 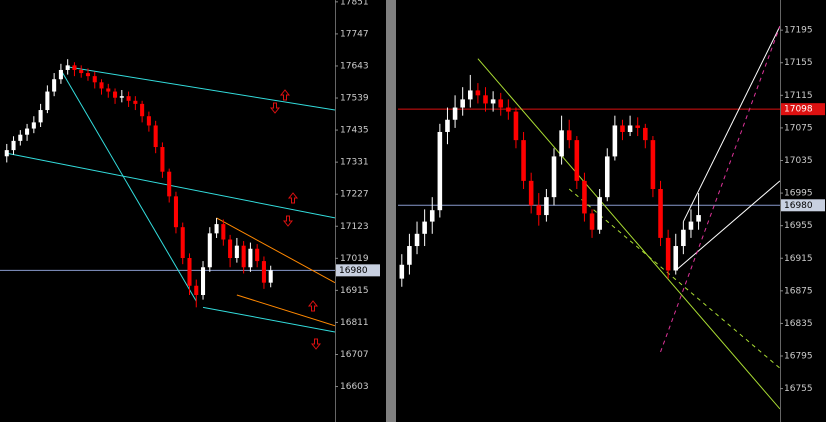 What do you see at coordinates (354, 99) in the screenshot?
I see `y-tick-label: 17539` at bounding box center [354, 99].